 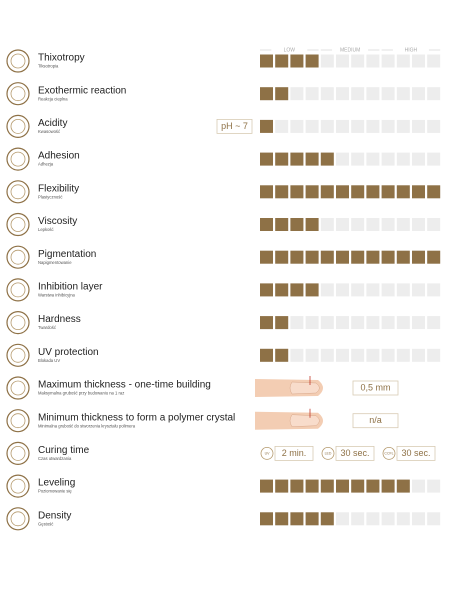 I want to click on note-text: pH ~ 7, so click(x=234, y=126).